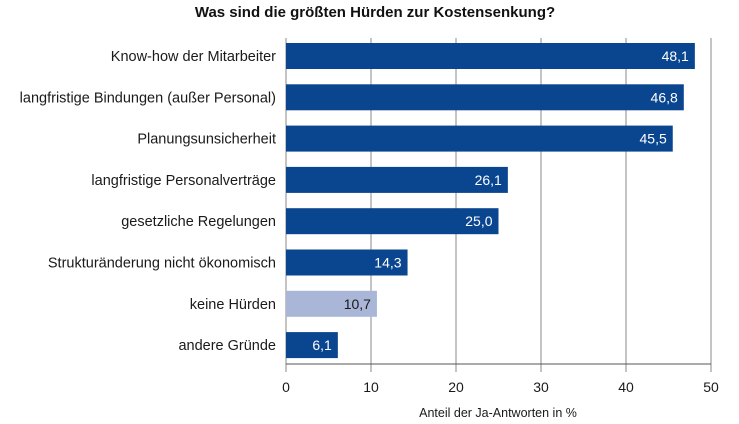 The height and width of the screenshot is (424, 739). What do you see at coordinates (664, 97) in the screenshot?
I see `bar-value-label: 46,8` at bounding box center [664, 97].